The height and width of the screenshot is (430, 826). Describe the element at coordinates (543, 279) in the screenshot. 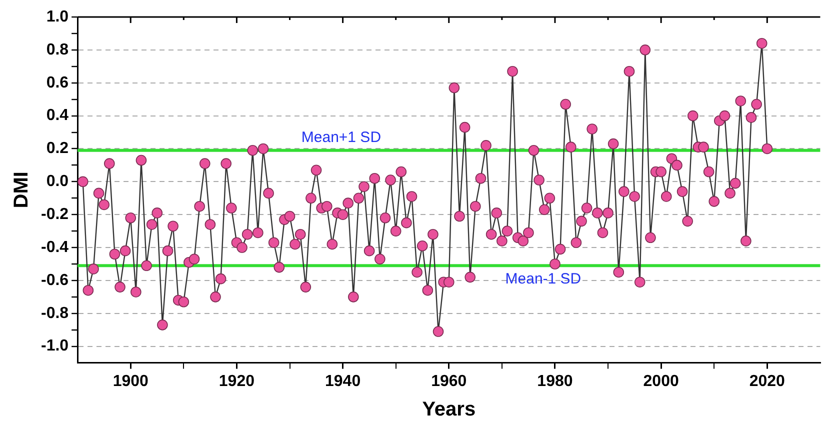

I see `ref-line-label: Mean-1 SD` at that location.